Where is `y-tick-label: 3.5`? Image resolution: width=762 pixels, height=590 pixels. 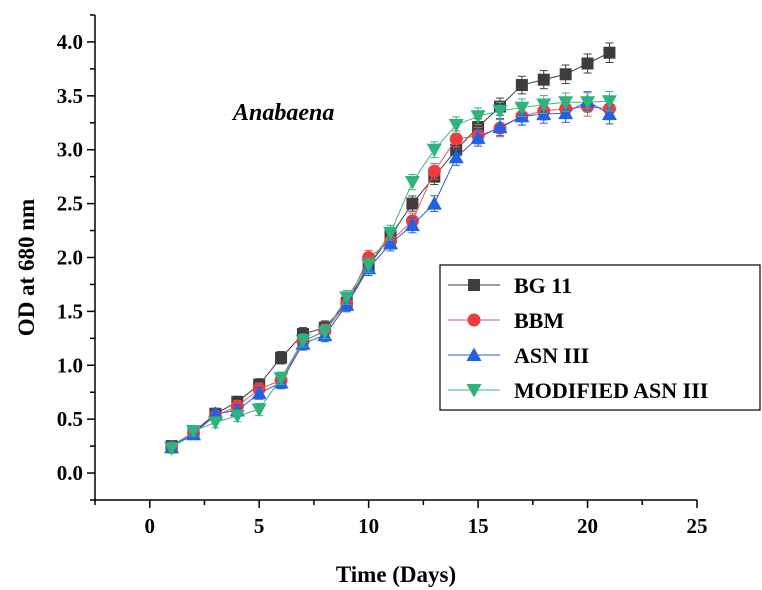
y-tick-label: 3.5 is located at coordinates (70, 96).